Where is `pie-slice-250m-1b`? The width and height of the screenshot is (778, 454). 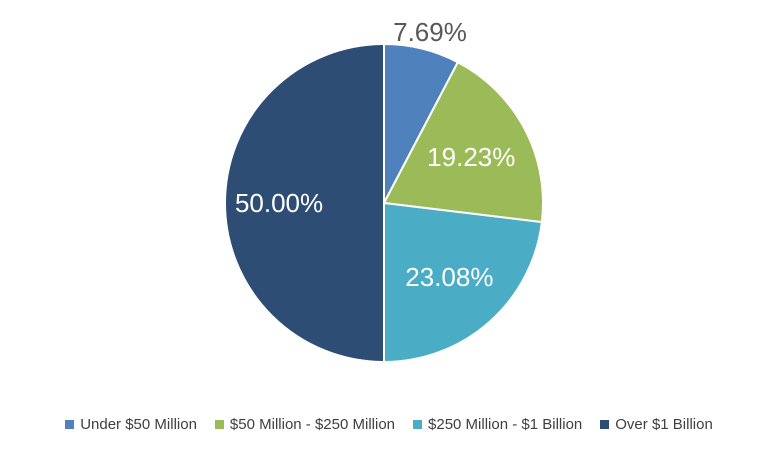 pie-slice-250m-1b is located at coordinates (463, 282).